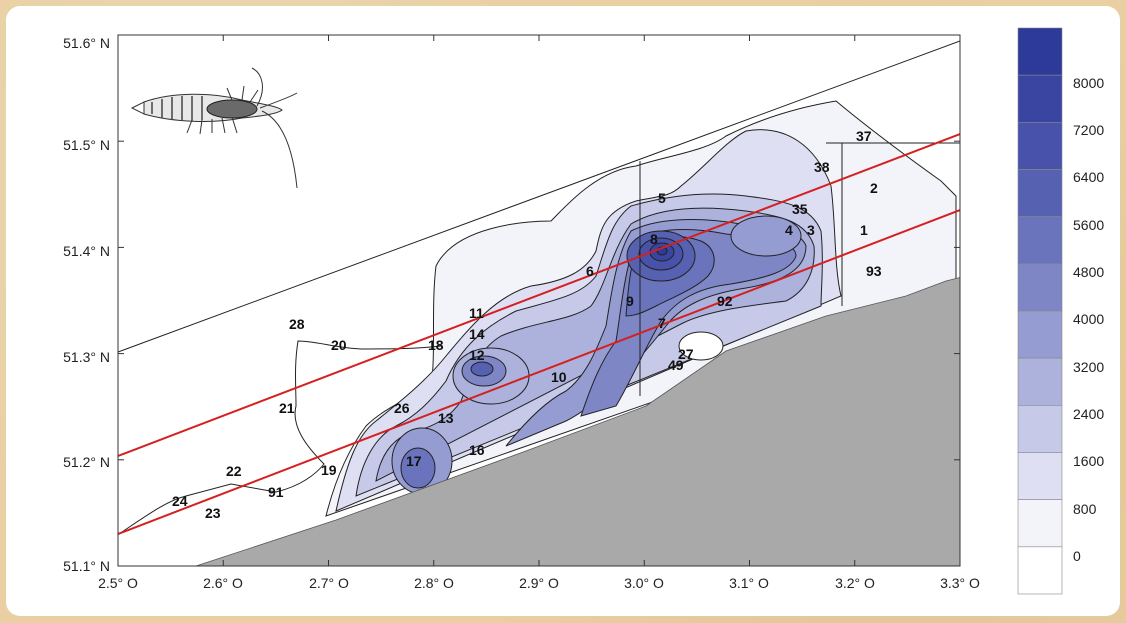 Image resolution: width=1126 pixels, height=623 pixels. I want to click on station-label: 38, so click(822, 167).